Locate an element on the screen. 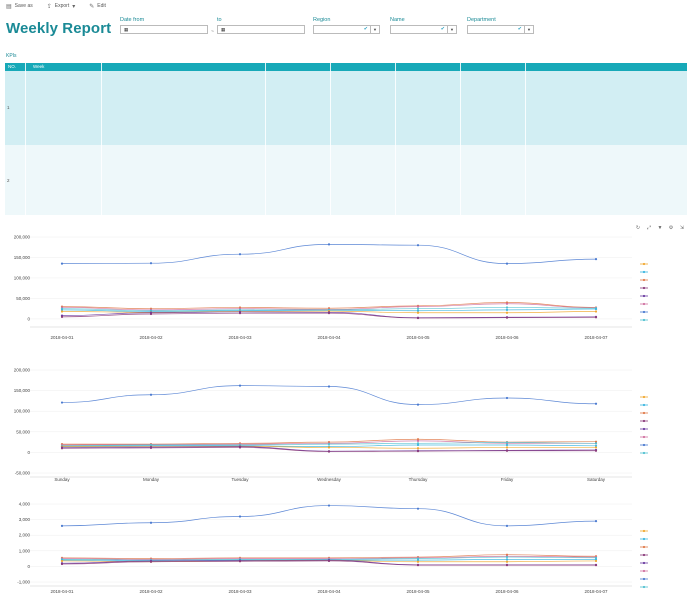 The image size is (690, 600). column-header-no: NO. is located at coordinates (12, 66).